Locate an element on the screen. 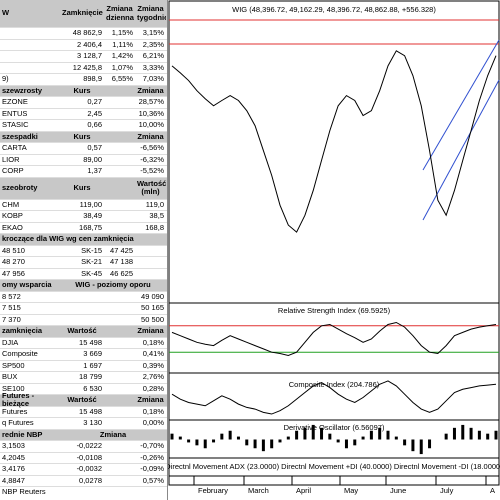  table-cell: -6,56% is located at coordinates (152, 148).